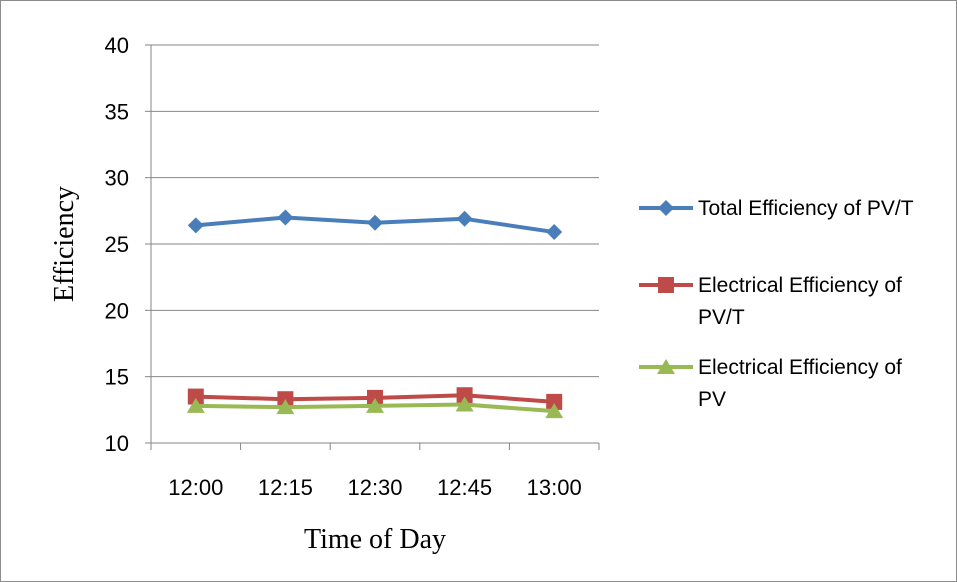 The width and height of the screenshot is (957, 582). What do you see at coordinates (770, 383) in the screenshot?
I see `legend-item: Electrical Efficiency of PV` at bounding box center [770, 383].